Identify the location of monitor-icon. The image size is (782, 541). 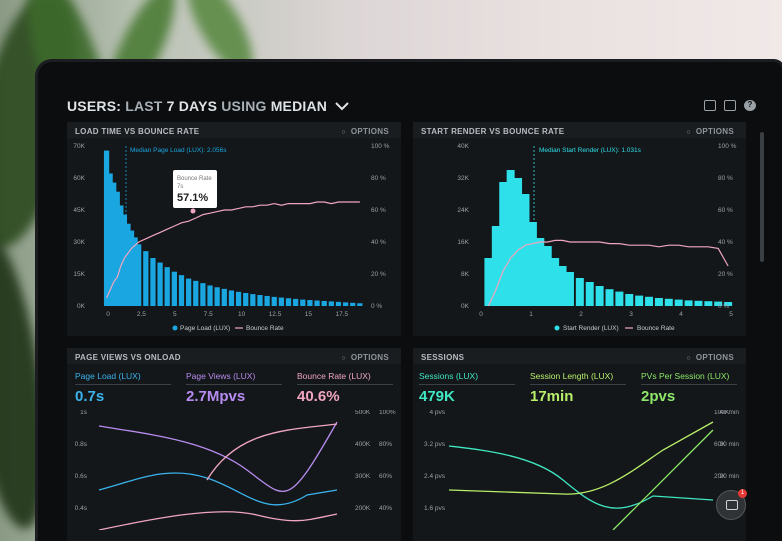
(710, 105).